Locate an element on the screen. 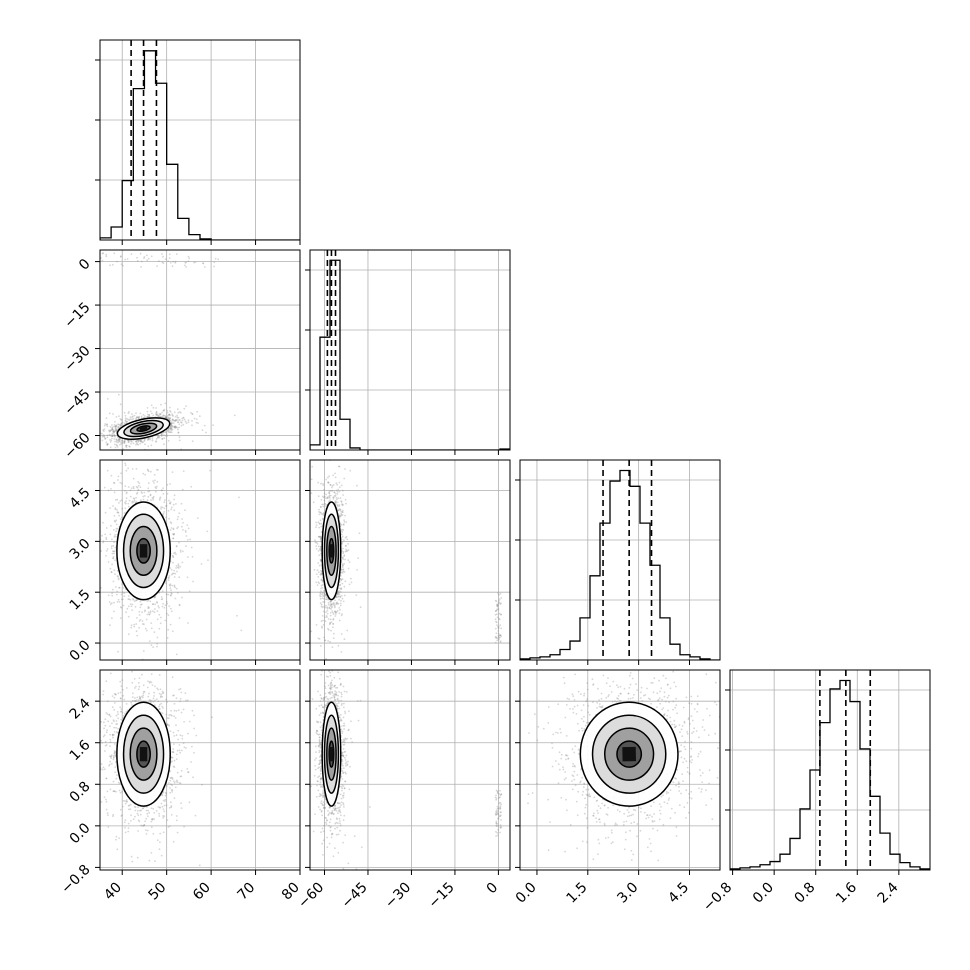 This screenshot has width=970, height=970. y-tick-label: −30 is located at coordinates (77, 359).